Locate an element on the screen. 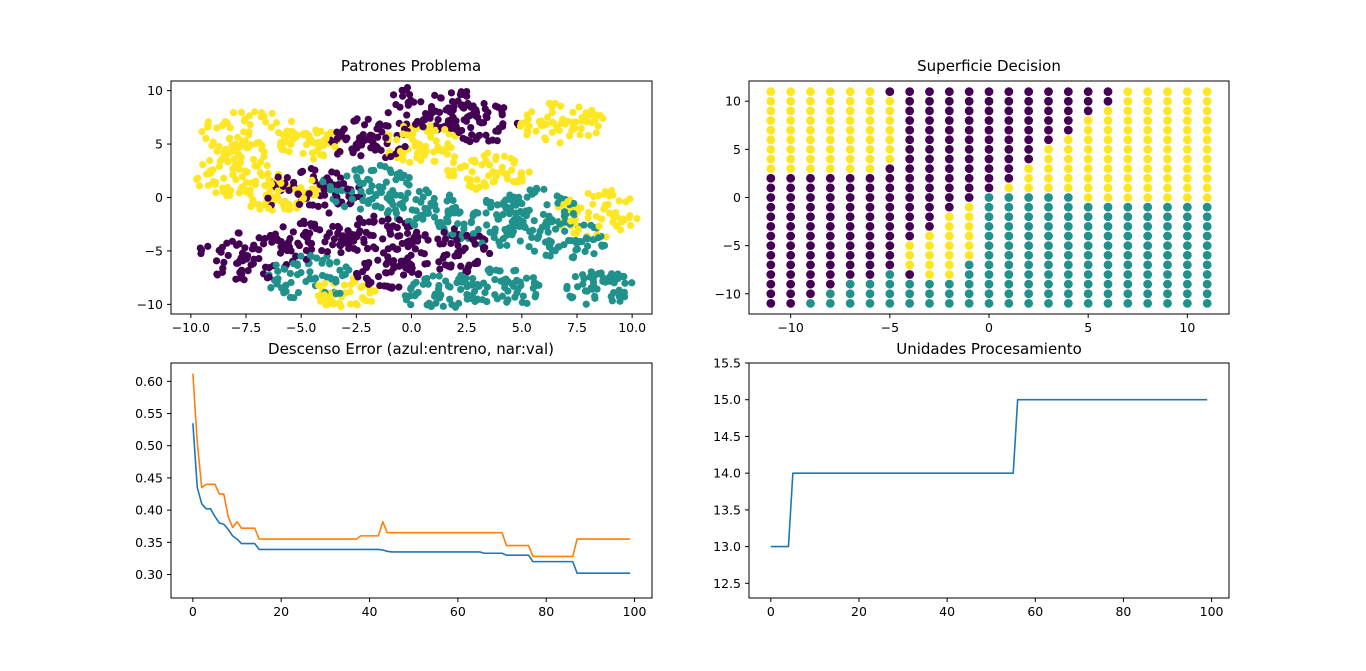 Image resolution: width=1366 pixels, height=671 pixels. x-tick-label: 40 is located at coordinates (370, 611).